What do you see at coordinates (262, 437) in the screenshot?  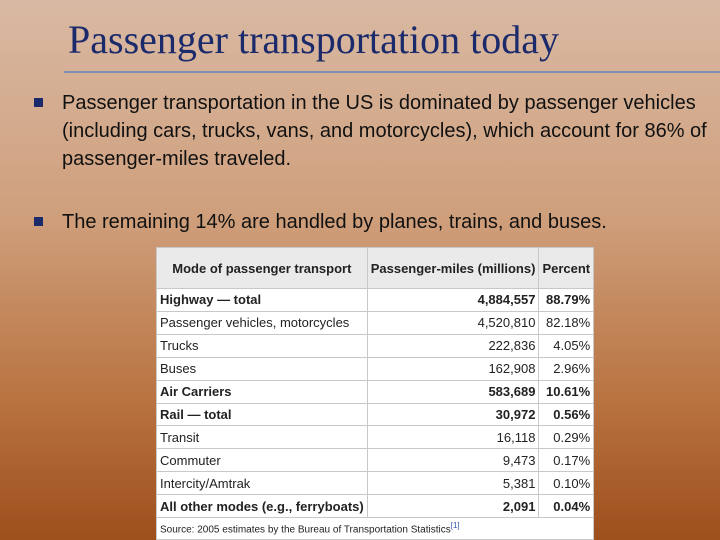 I see `table-cell: Transit` at bounding box center [262, 437].